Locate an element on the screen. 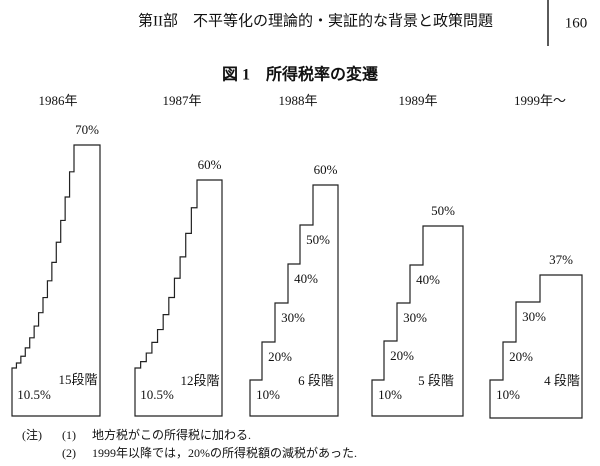 The image size is (600, 466). bracket-count: 15段階 is located at coordinates (77, 379).